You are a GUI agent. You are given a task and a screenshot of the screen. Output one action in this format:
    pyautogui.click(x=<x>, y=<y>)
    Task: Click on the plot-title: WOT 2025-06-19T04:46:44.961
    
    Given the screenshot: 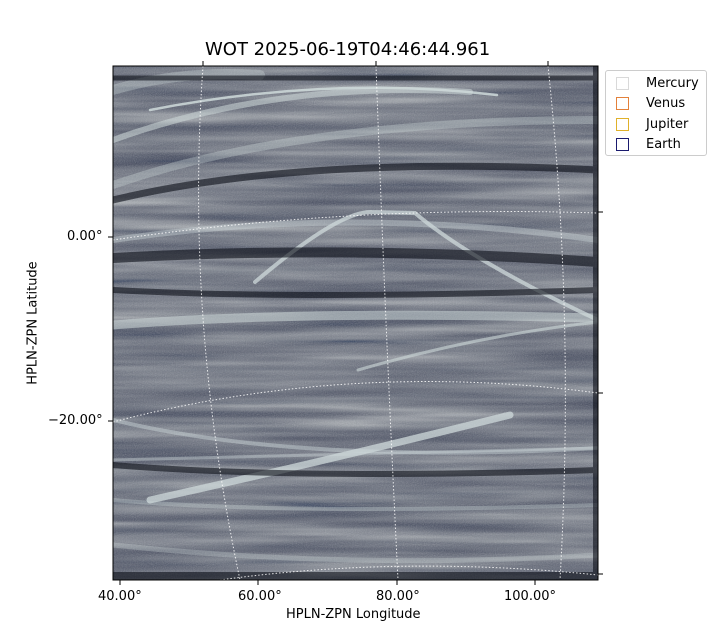 What is the action you would take?
    pyautogui.click(x=348, y=49)
    